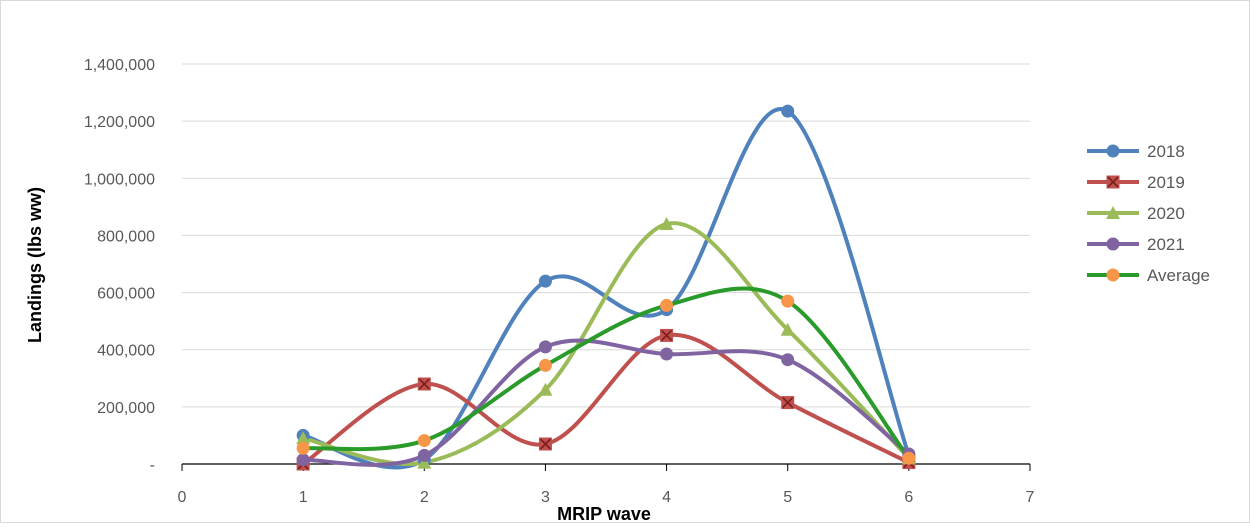 The image size is (1250, 527). I want to click on x-tick-label: 1, so click(303, 497).